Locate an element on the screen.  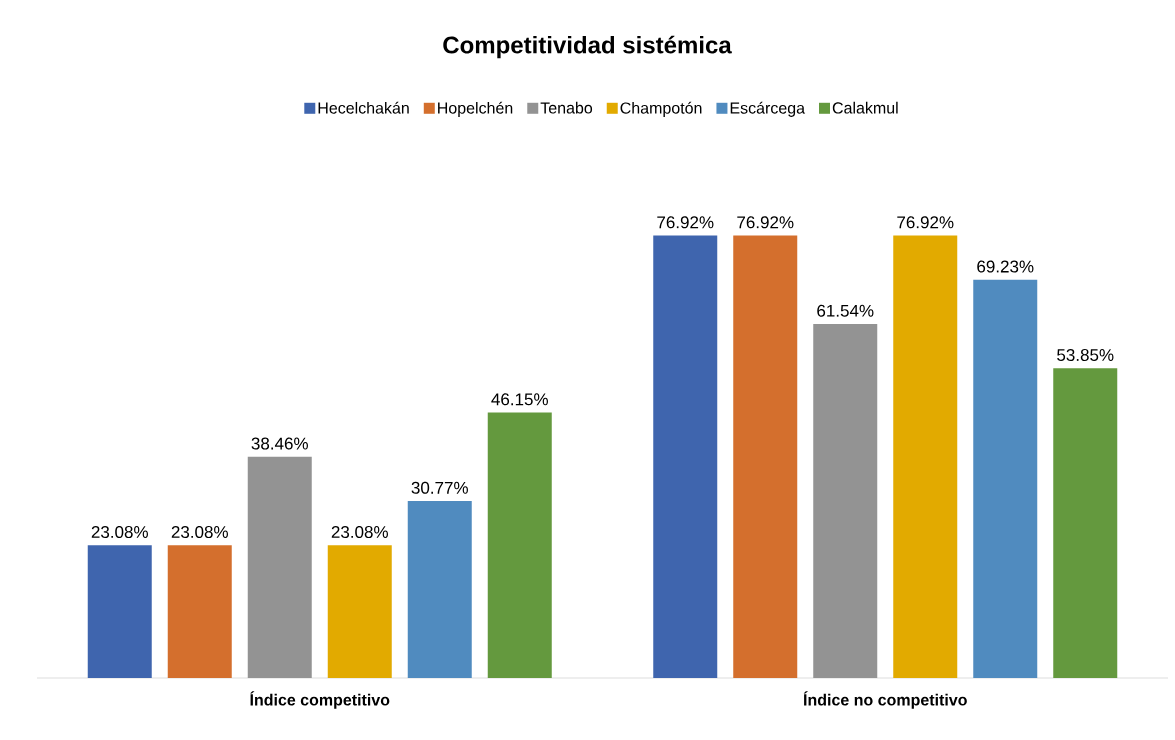
legend-label: Champotón is located at coordinates (661, 109).